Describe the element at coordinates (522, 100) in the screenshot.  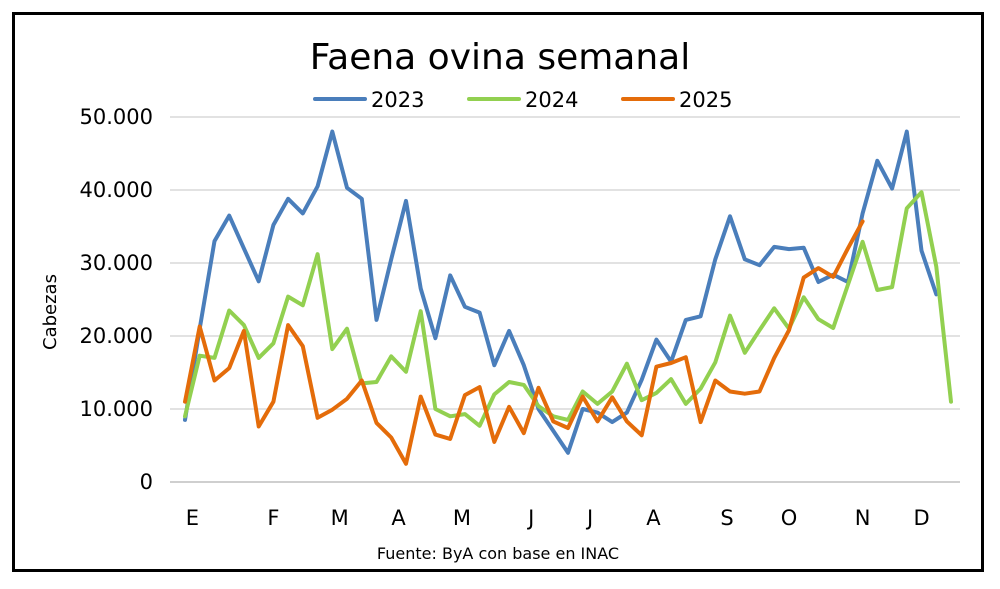
I see `legend: 2023 2024 2025` at that location.